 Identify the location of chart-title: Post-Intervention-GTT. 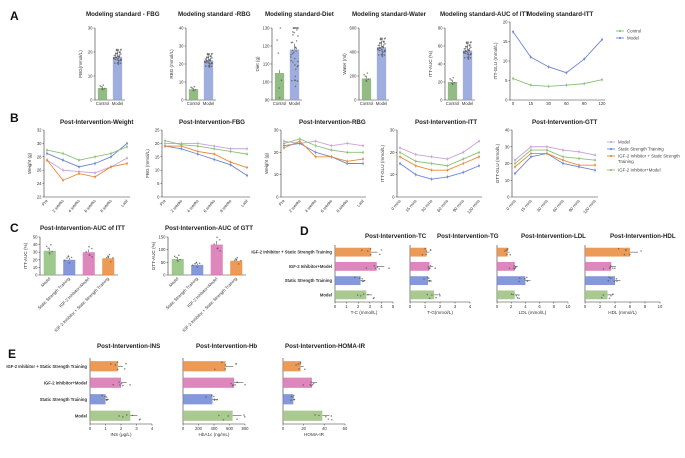
(565, 122).